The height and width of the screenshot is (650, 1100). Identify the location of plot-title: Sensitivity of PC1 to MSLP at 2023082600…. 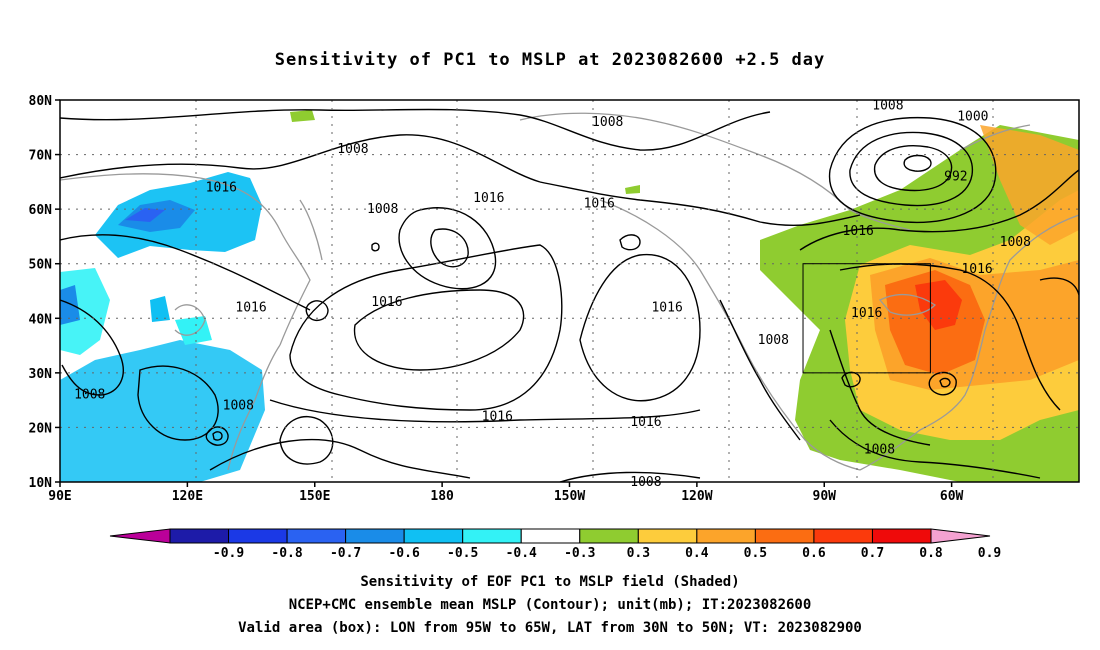
(550, 60).